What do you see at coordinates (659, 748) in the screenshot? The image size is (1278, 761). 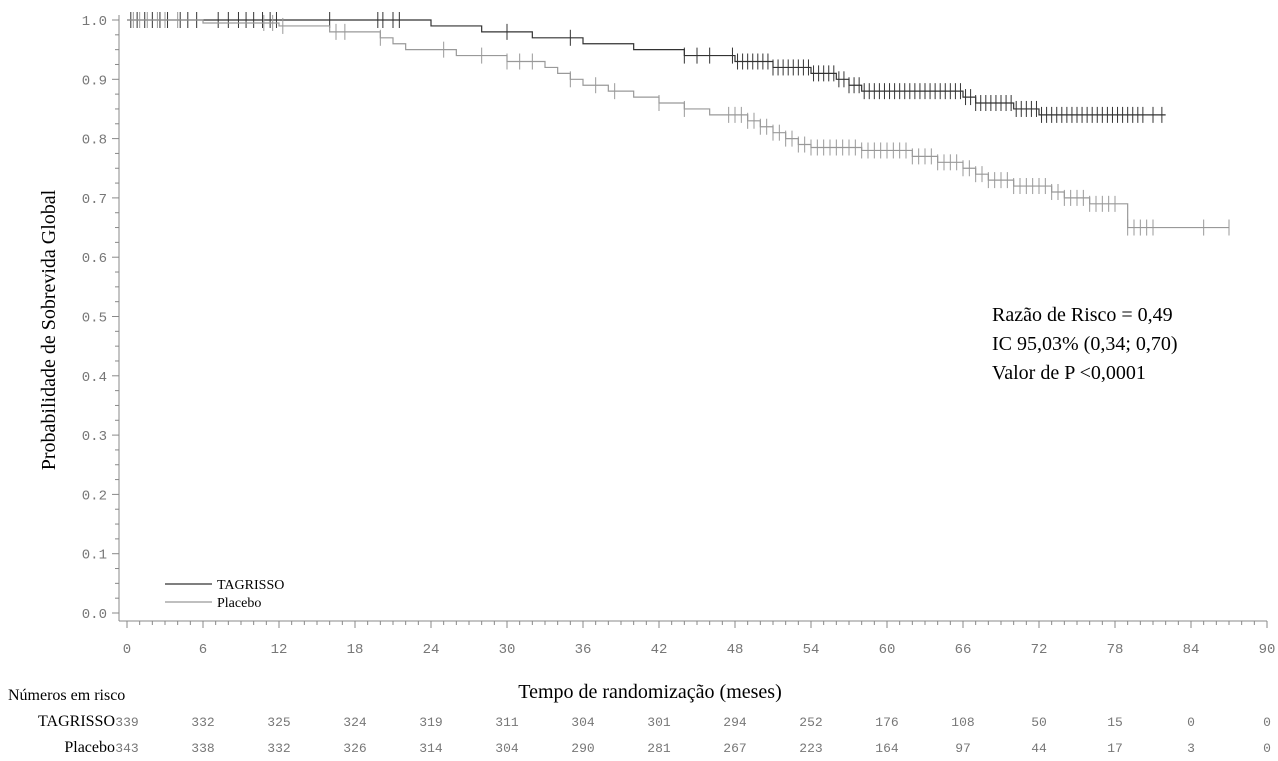 I see `risk-value: 281` at bounding box center [659, 748].